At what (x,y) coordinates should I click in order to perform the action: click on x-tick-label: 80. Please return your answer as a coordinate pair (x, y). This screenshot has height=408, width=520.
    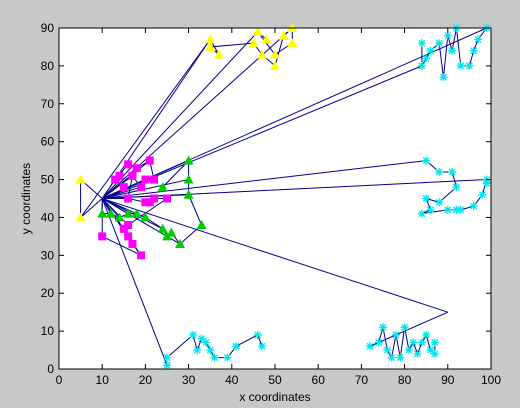
    Looking at the image, I should click on (405, 380).